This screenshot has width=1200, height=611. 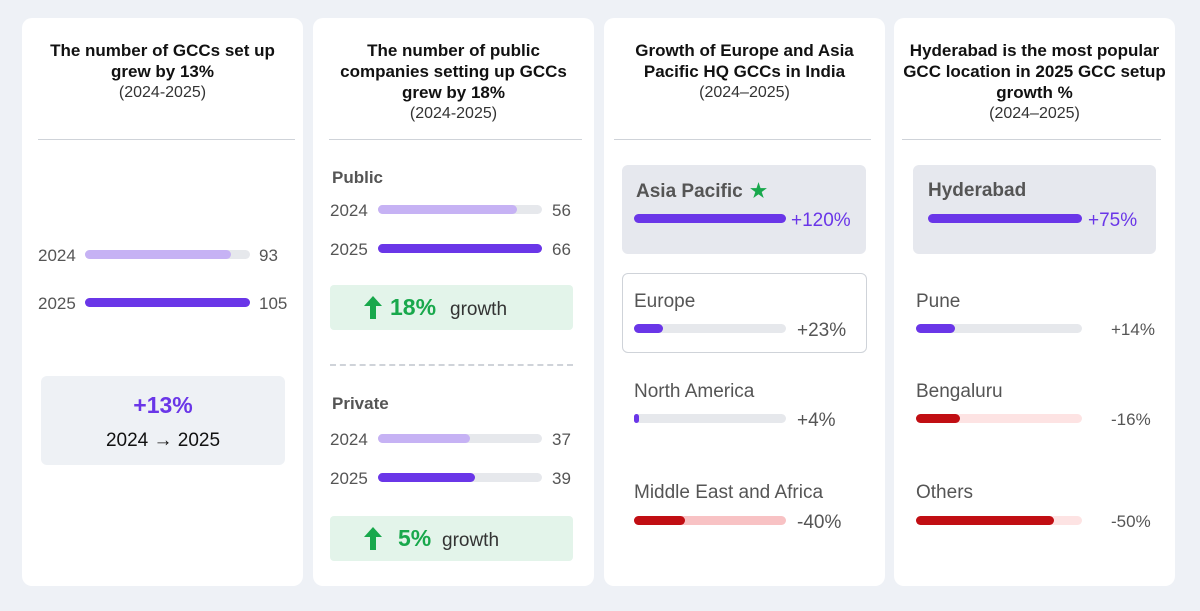 What do you see at coordinates (358, 177) in the screenshot?
I see `p2-public-label: Public` at bounding box center [358, 177].